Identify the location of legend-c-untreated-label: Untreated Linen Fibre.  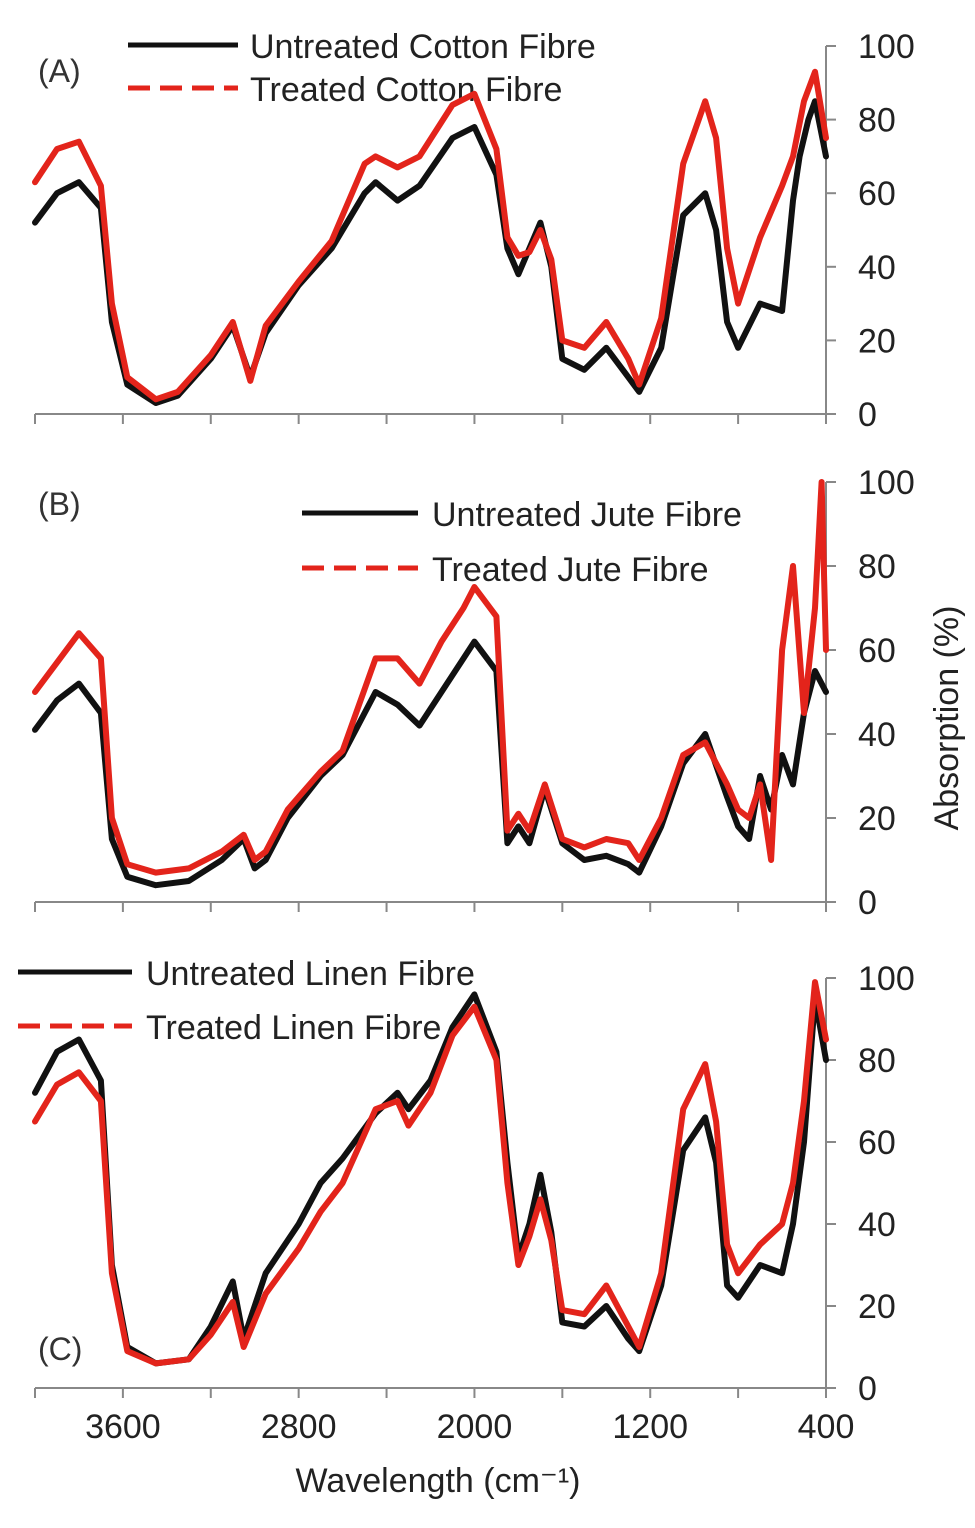
(310, 974).